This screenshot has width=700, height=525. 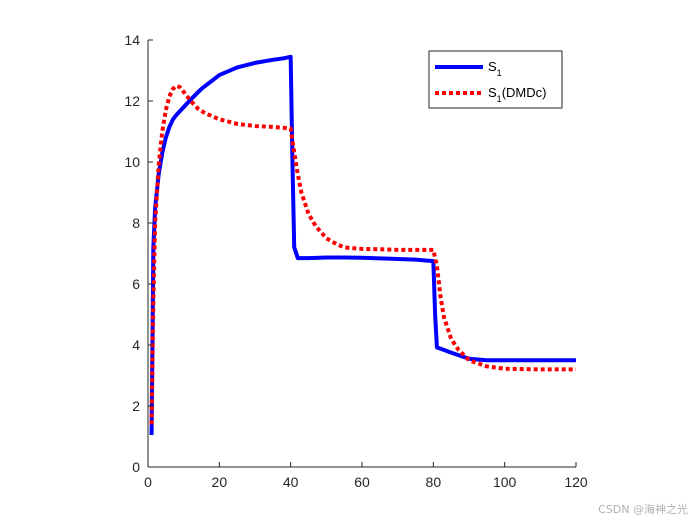 I want to click on y-tick-label: 4, so click(x=136, y=345).